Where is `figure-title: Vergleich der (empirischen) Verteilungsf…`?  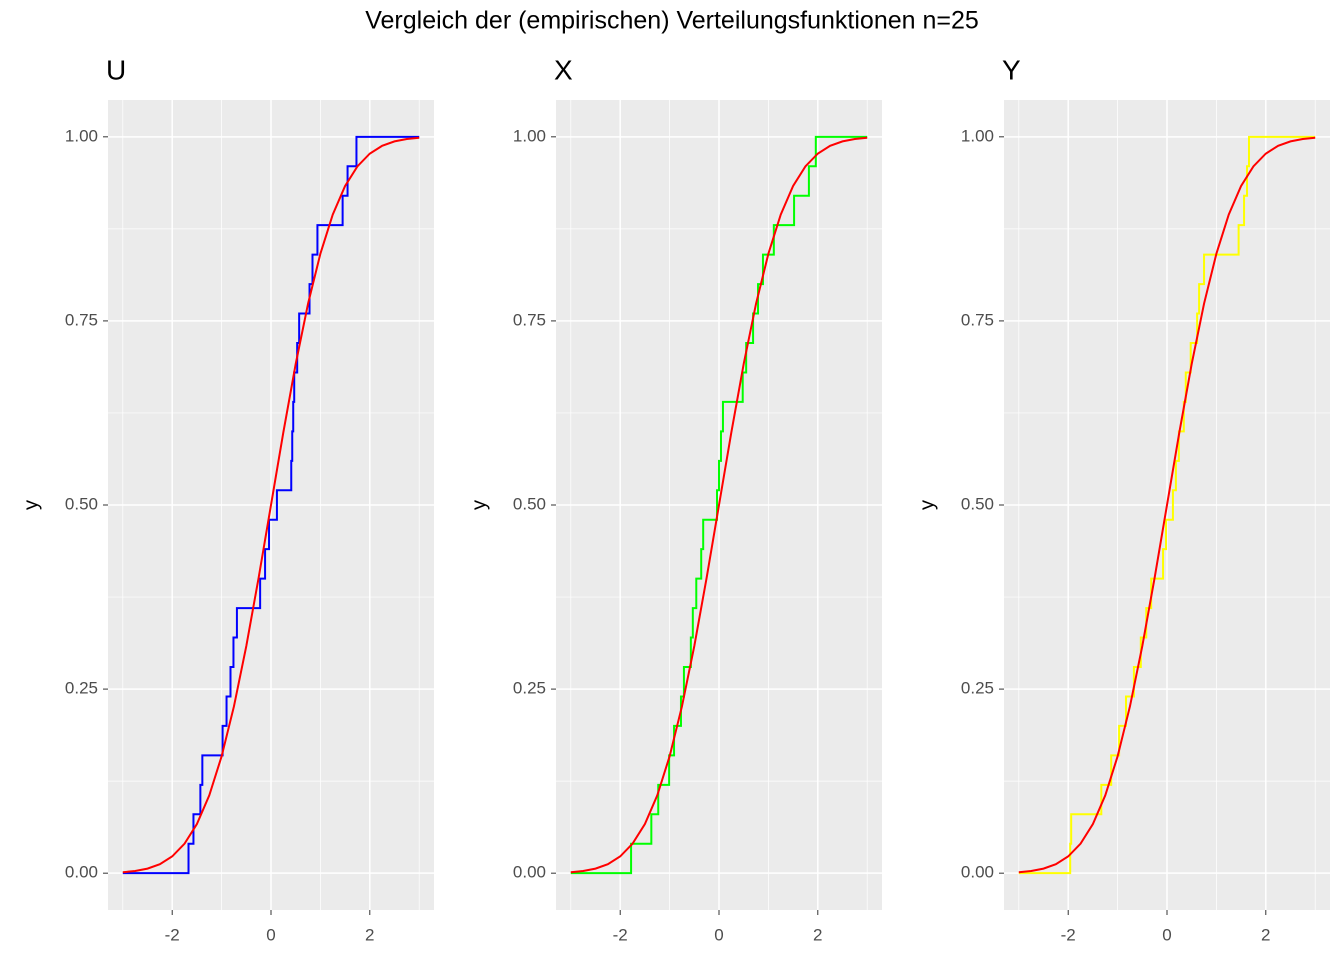
figure-title: Vergleich der (empirischen) Verteilungsf… is located at coordinates (672, 21).